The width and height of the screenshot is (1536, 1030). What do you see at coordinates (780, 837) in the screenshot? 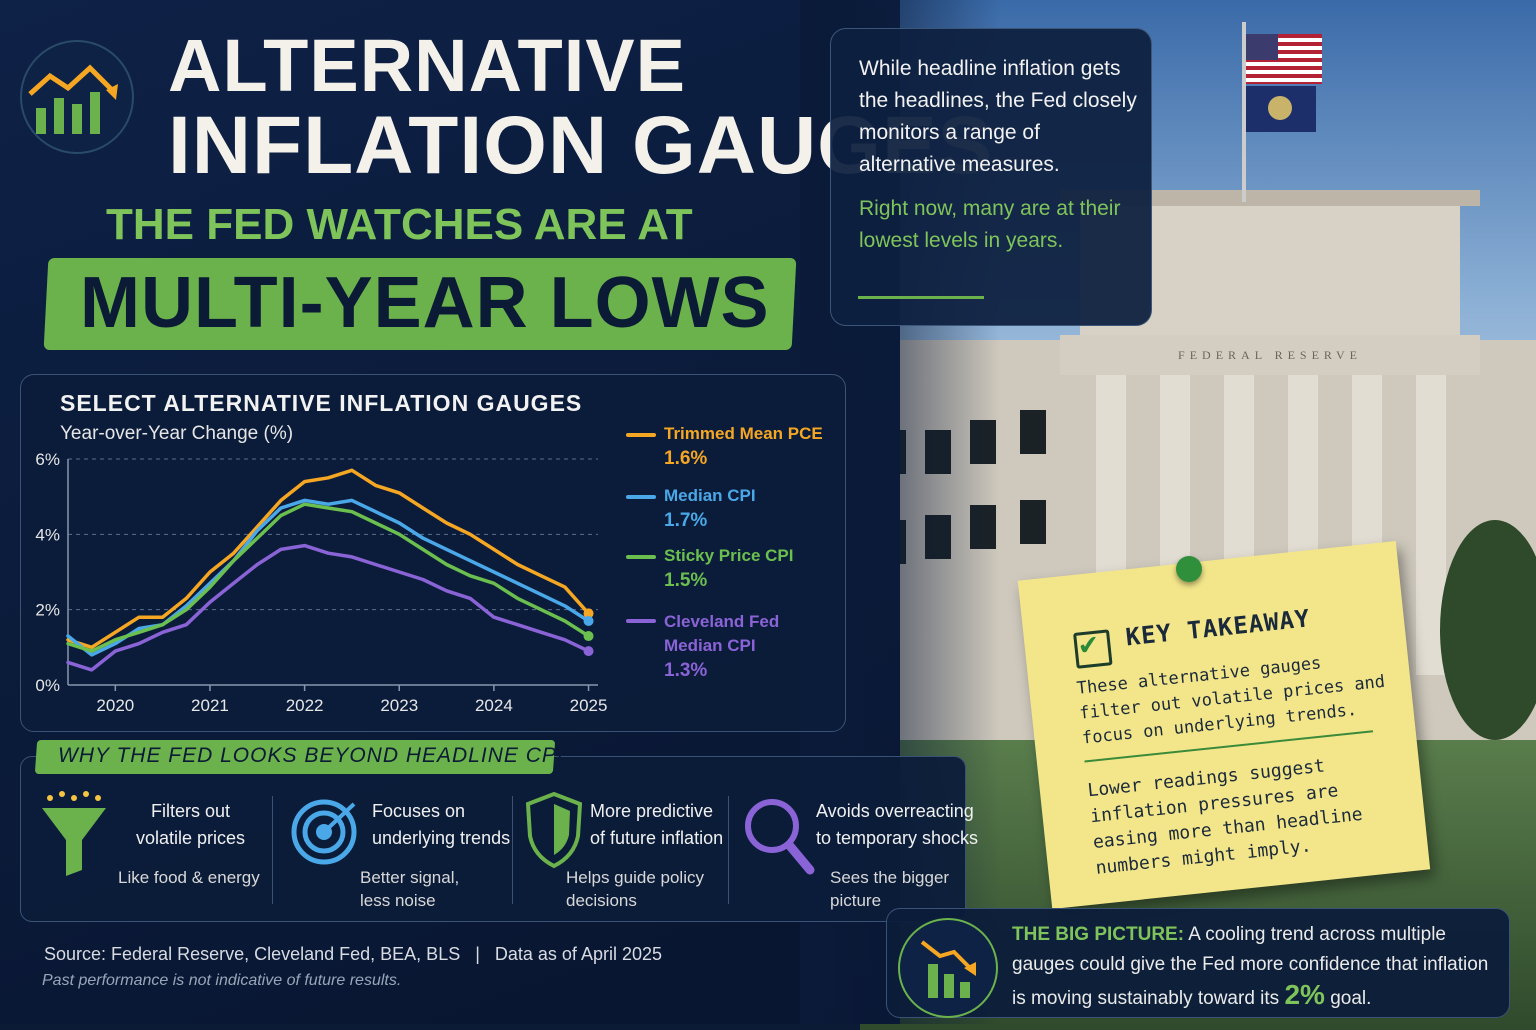
I see `magnifier-icon` at bounding box center [780, 837].